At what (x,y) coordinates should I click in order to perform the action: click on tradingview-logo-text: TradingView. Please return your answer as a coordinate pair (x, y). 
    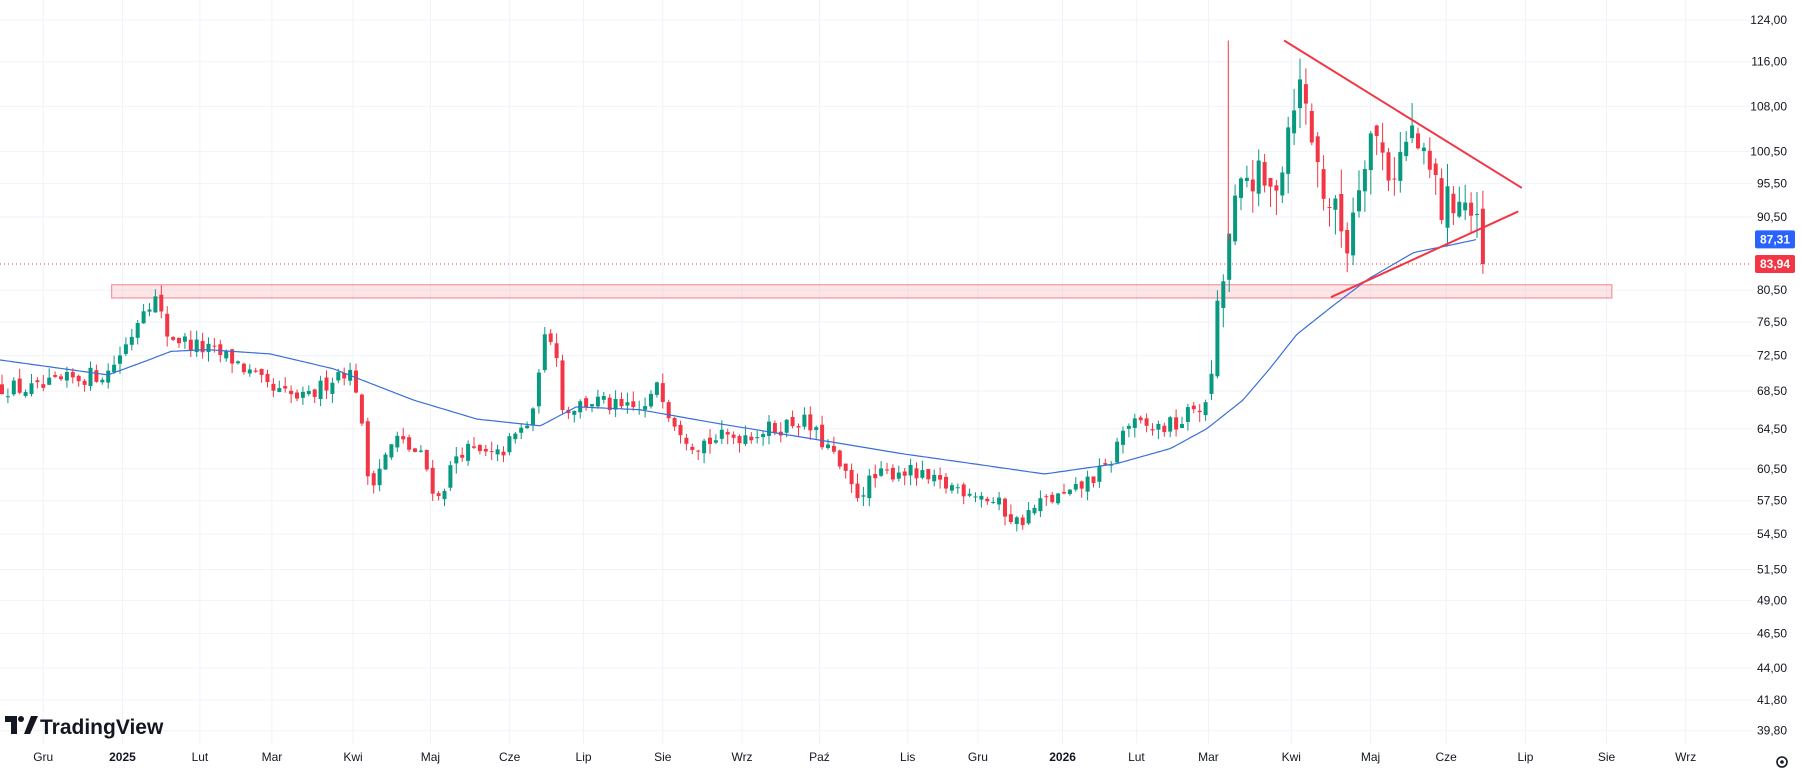
    Looking at the image, I should click on (102, 727).